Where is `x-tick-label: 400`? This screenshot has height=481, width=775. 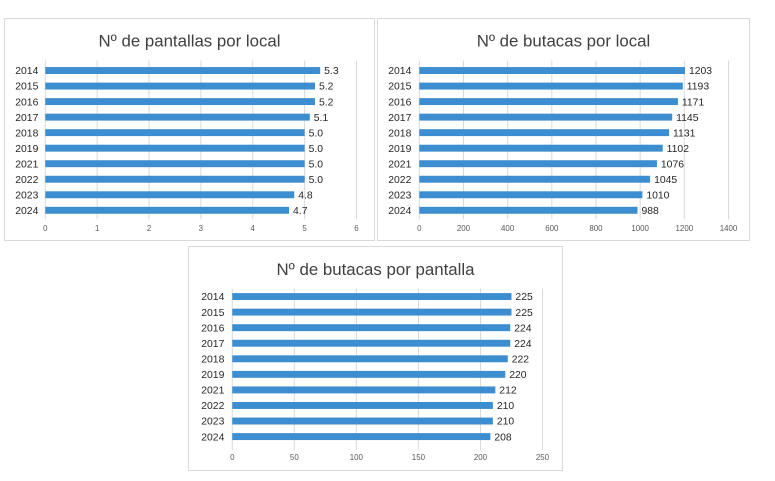 x-tick-label: 400 is located at coordinates (508, 228).